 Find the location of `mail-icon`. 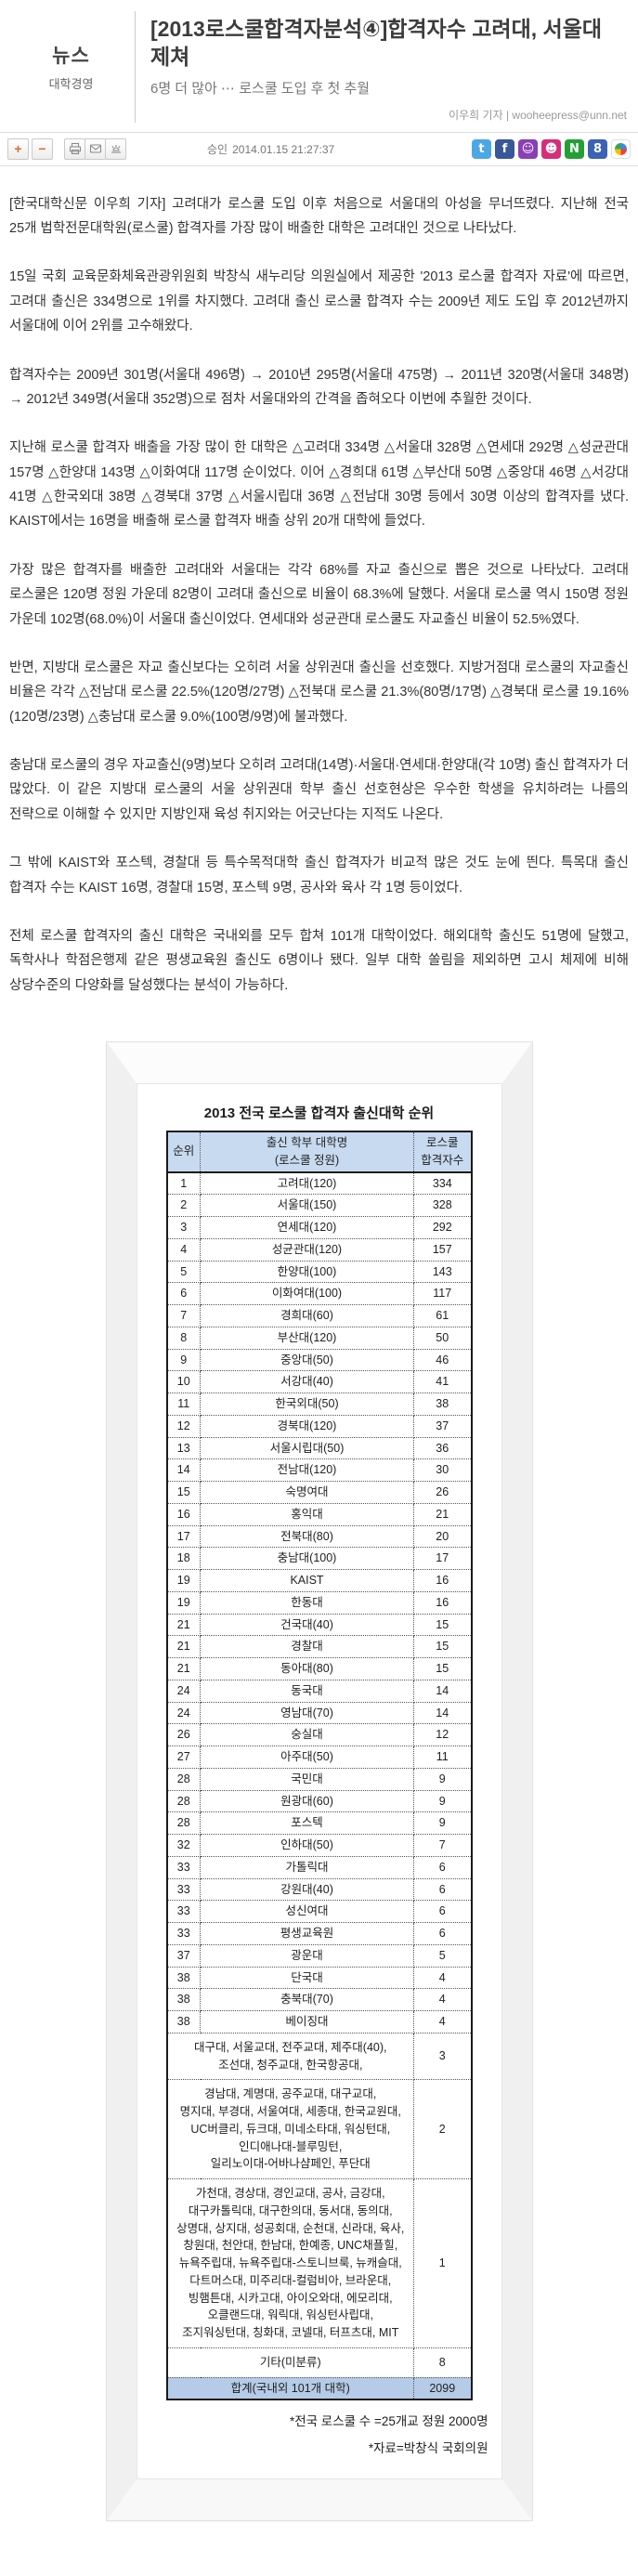

mail-icon is located at coordinates (95, 148).